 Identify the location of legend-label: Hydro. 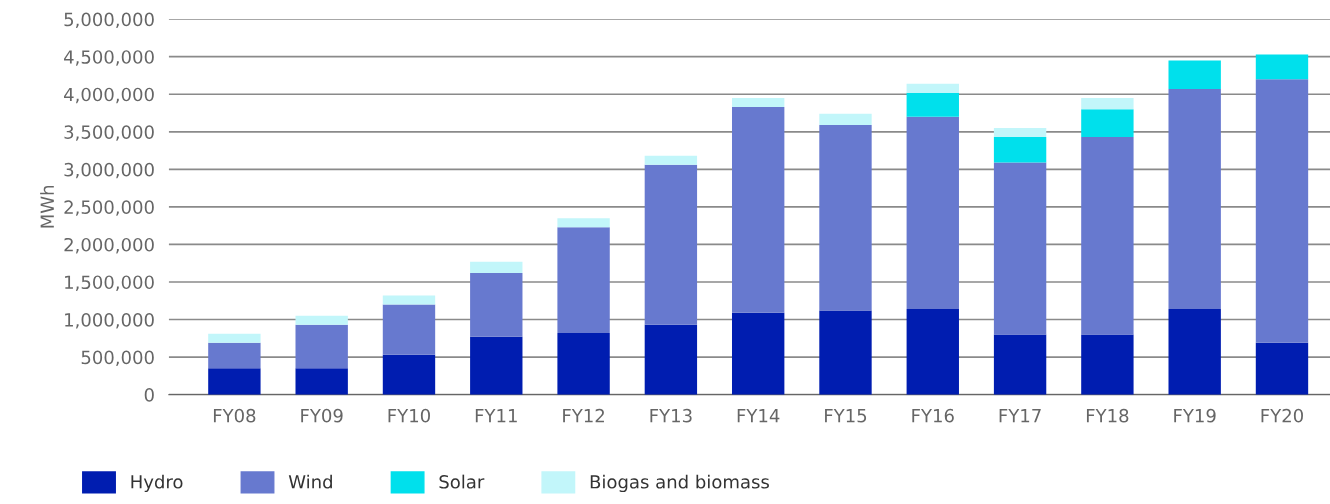
(157, 483).